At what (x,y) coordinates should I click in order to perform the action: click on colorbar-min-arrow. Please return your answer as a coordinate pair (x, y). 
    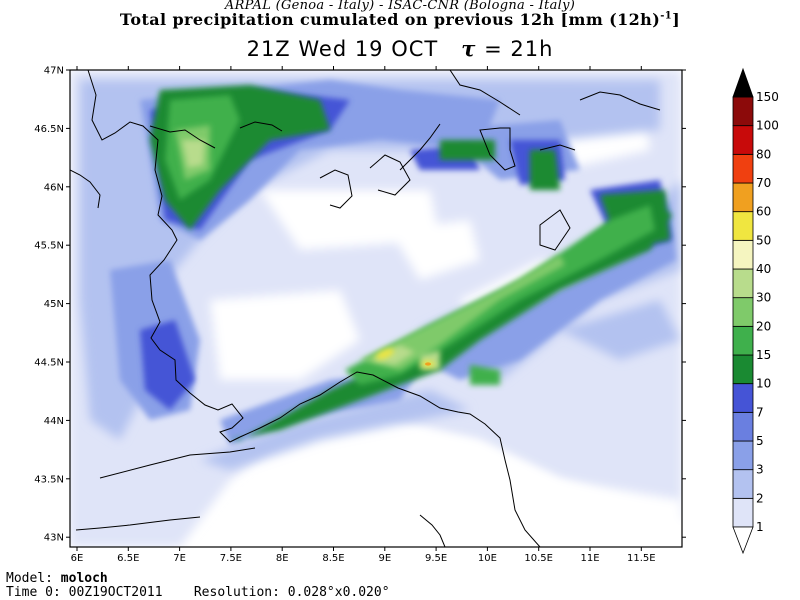
    Looking at the image, I should click on (743, 540).